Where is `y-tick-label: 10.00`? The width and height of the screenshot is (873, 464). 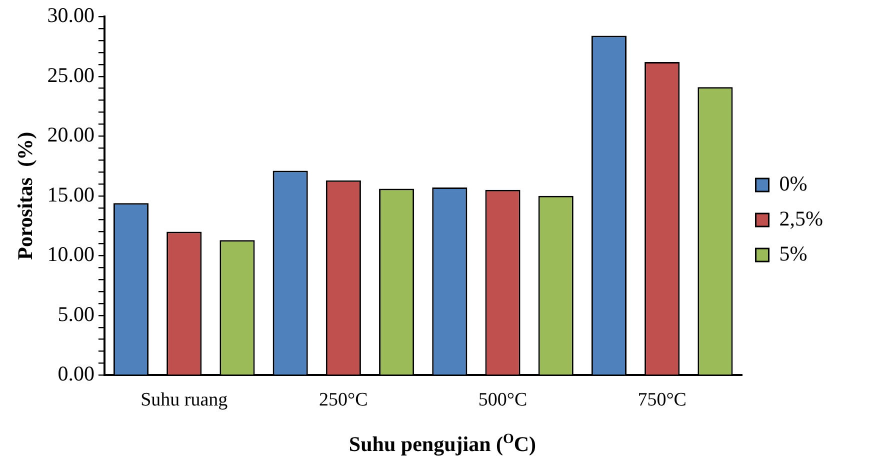
y-tick-label: 10.00 is located at coordinates (70, 254).